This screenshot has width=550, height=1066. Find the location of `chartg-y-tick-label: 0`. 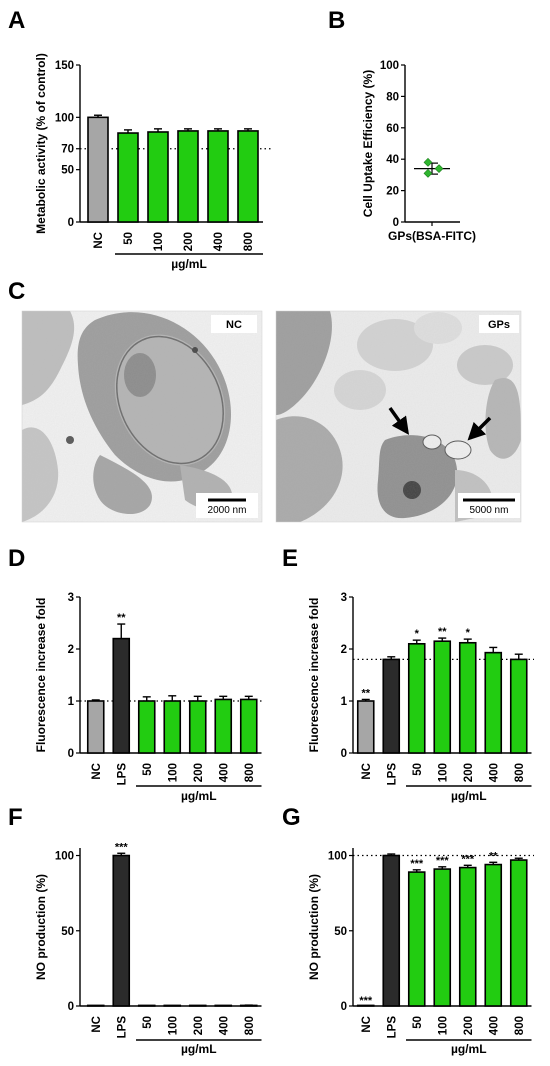

chartg-y-tick-label: 0 is located at coordinates (344, 1007).